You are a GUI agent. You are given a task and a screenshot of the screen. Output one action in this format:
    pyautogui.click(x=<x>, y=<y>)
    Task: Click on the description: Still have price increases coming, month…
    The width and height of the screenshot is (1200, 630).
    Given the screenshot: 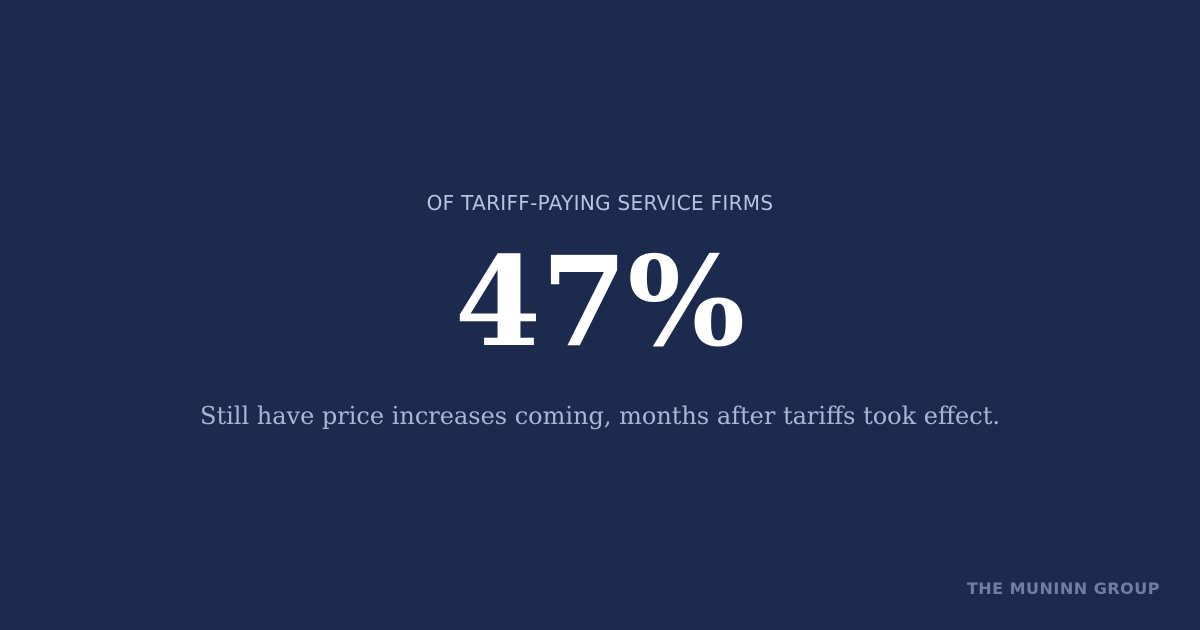 What is the action you would take?
    pyautogui.click(x=600, y=416)
    